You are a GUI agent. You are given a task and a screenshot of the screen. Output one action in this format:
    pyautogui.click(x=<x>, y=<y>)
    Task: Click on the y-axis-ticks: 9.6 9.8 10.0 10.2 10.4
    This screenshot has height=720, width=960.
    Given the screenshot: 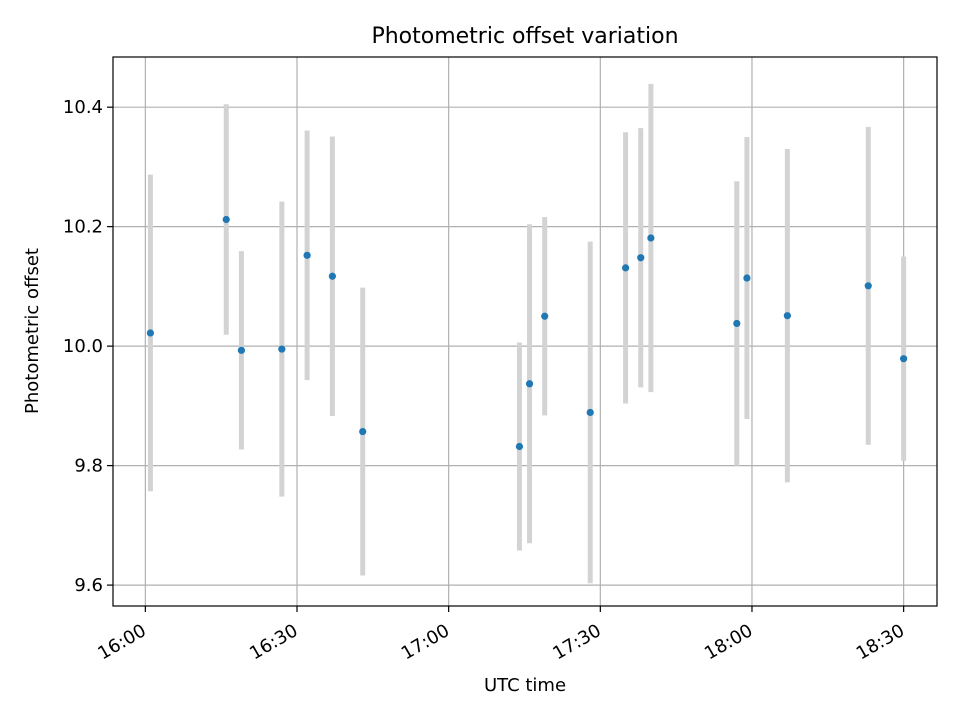 What is the action you would take?
    pyautogui.click(x=88, y=346)
    